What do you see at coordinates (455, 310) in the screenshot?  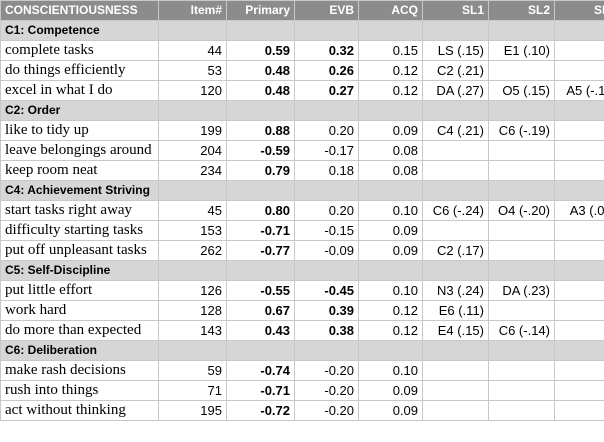 I see `sl1-cell: E6 (.11)` at bounding box center [455, 310].